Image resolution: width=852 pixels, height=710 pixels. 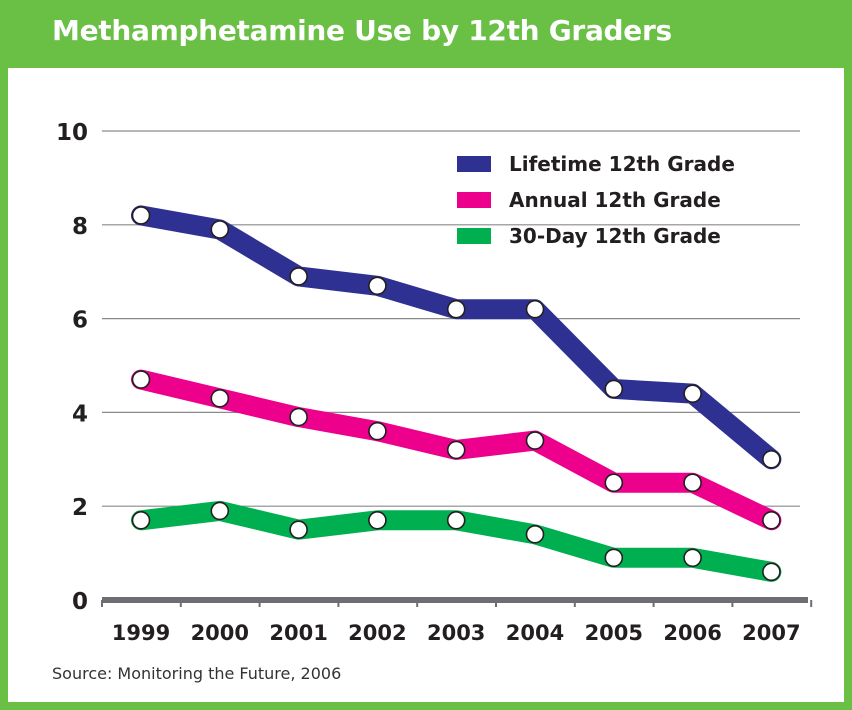 I want to click on title-bar: Methamphetamine Use by 12th Graders, so click(x=426, y=34).